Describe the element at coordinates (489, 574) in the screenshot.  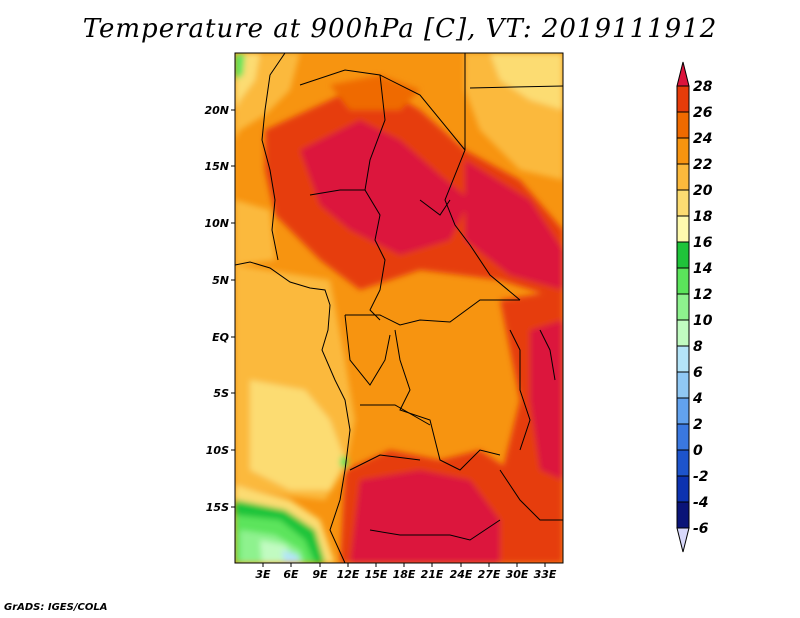
I see `lon-label: 27E` at that location.